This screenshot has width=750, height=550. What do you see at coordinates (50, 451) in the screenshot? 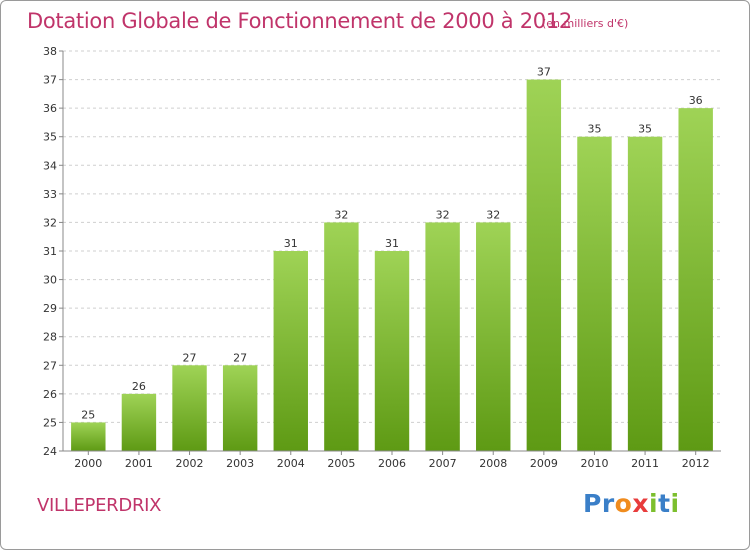
I see `y-tick-label: 24` at bounding box center [50, 451].